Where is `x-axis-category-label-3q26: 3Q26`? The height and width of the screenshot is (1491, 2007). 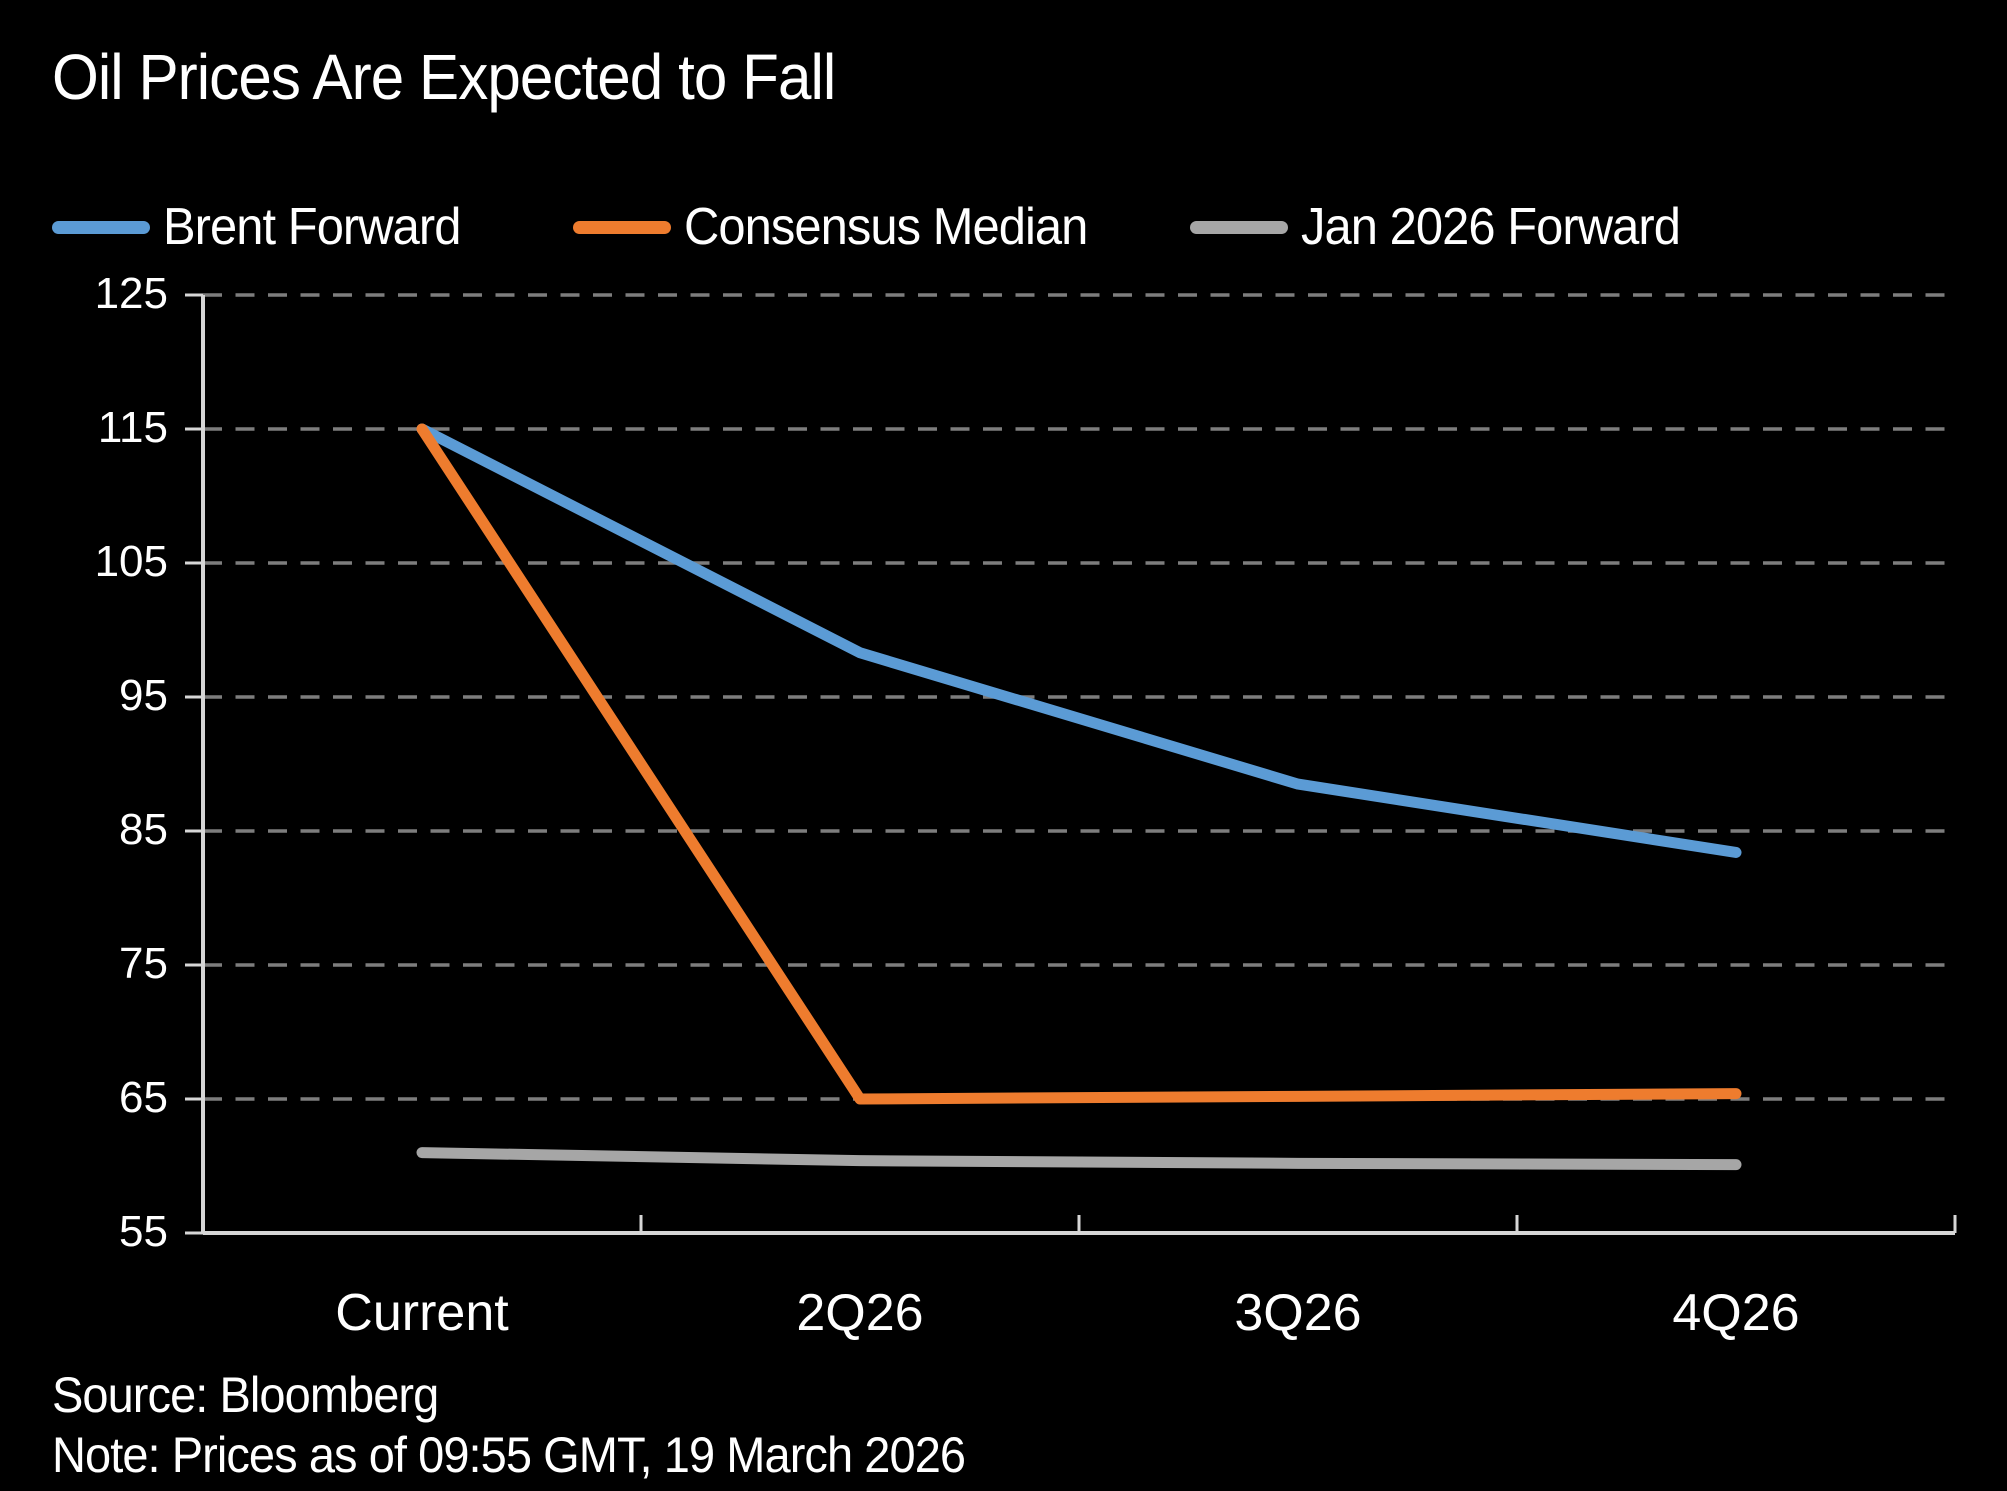 x-axis-category-label-3q26: 3Q26 is located at coordinates (1298, 1313).